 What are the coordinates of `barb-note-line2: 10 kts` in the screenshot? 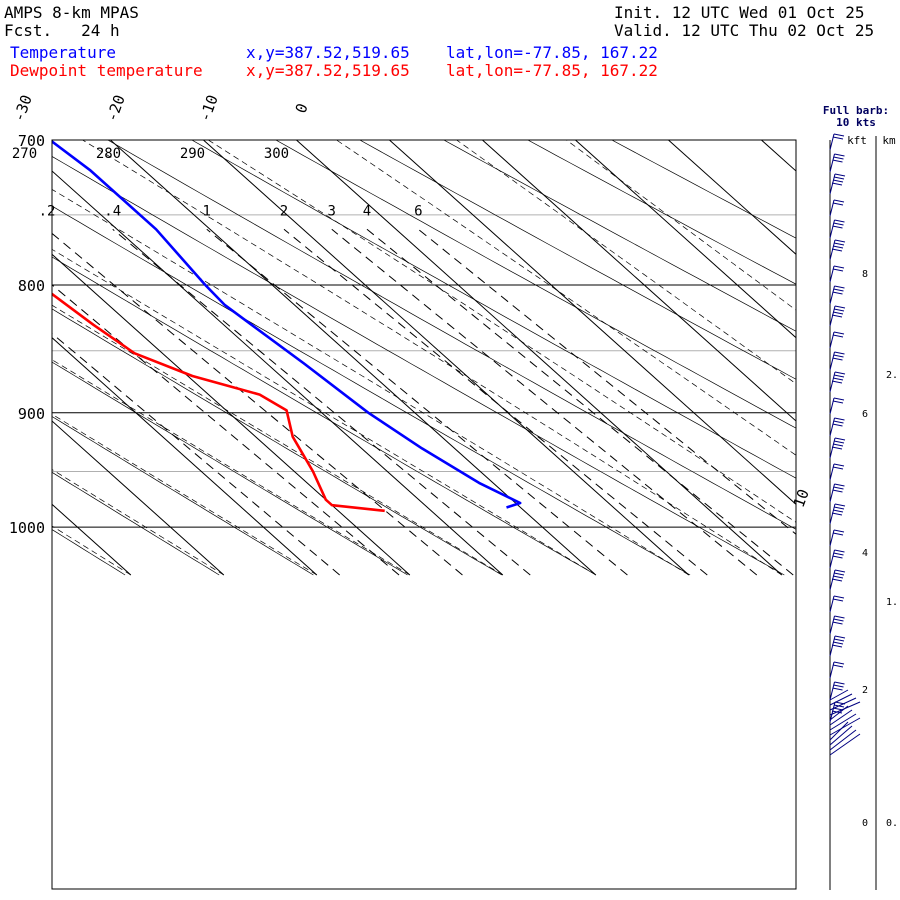 It's located at (856, 122).